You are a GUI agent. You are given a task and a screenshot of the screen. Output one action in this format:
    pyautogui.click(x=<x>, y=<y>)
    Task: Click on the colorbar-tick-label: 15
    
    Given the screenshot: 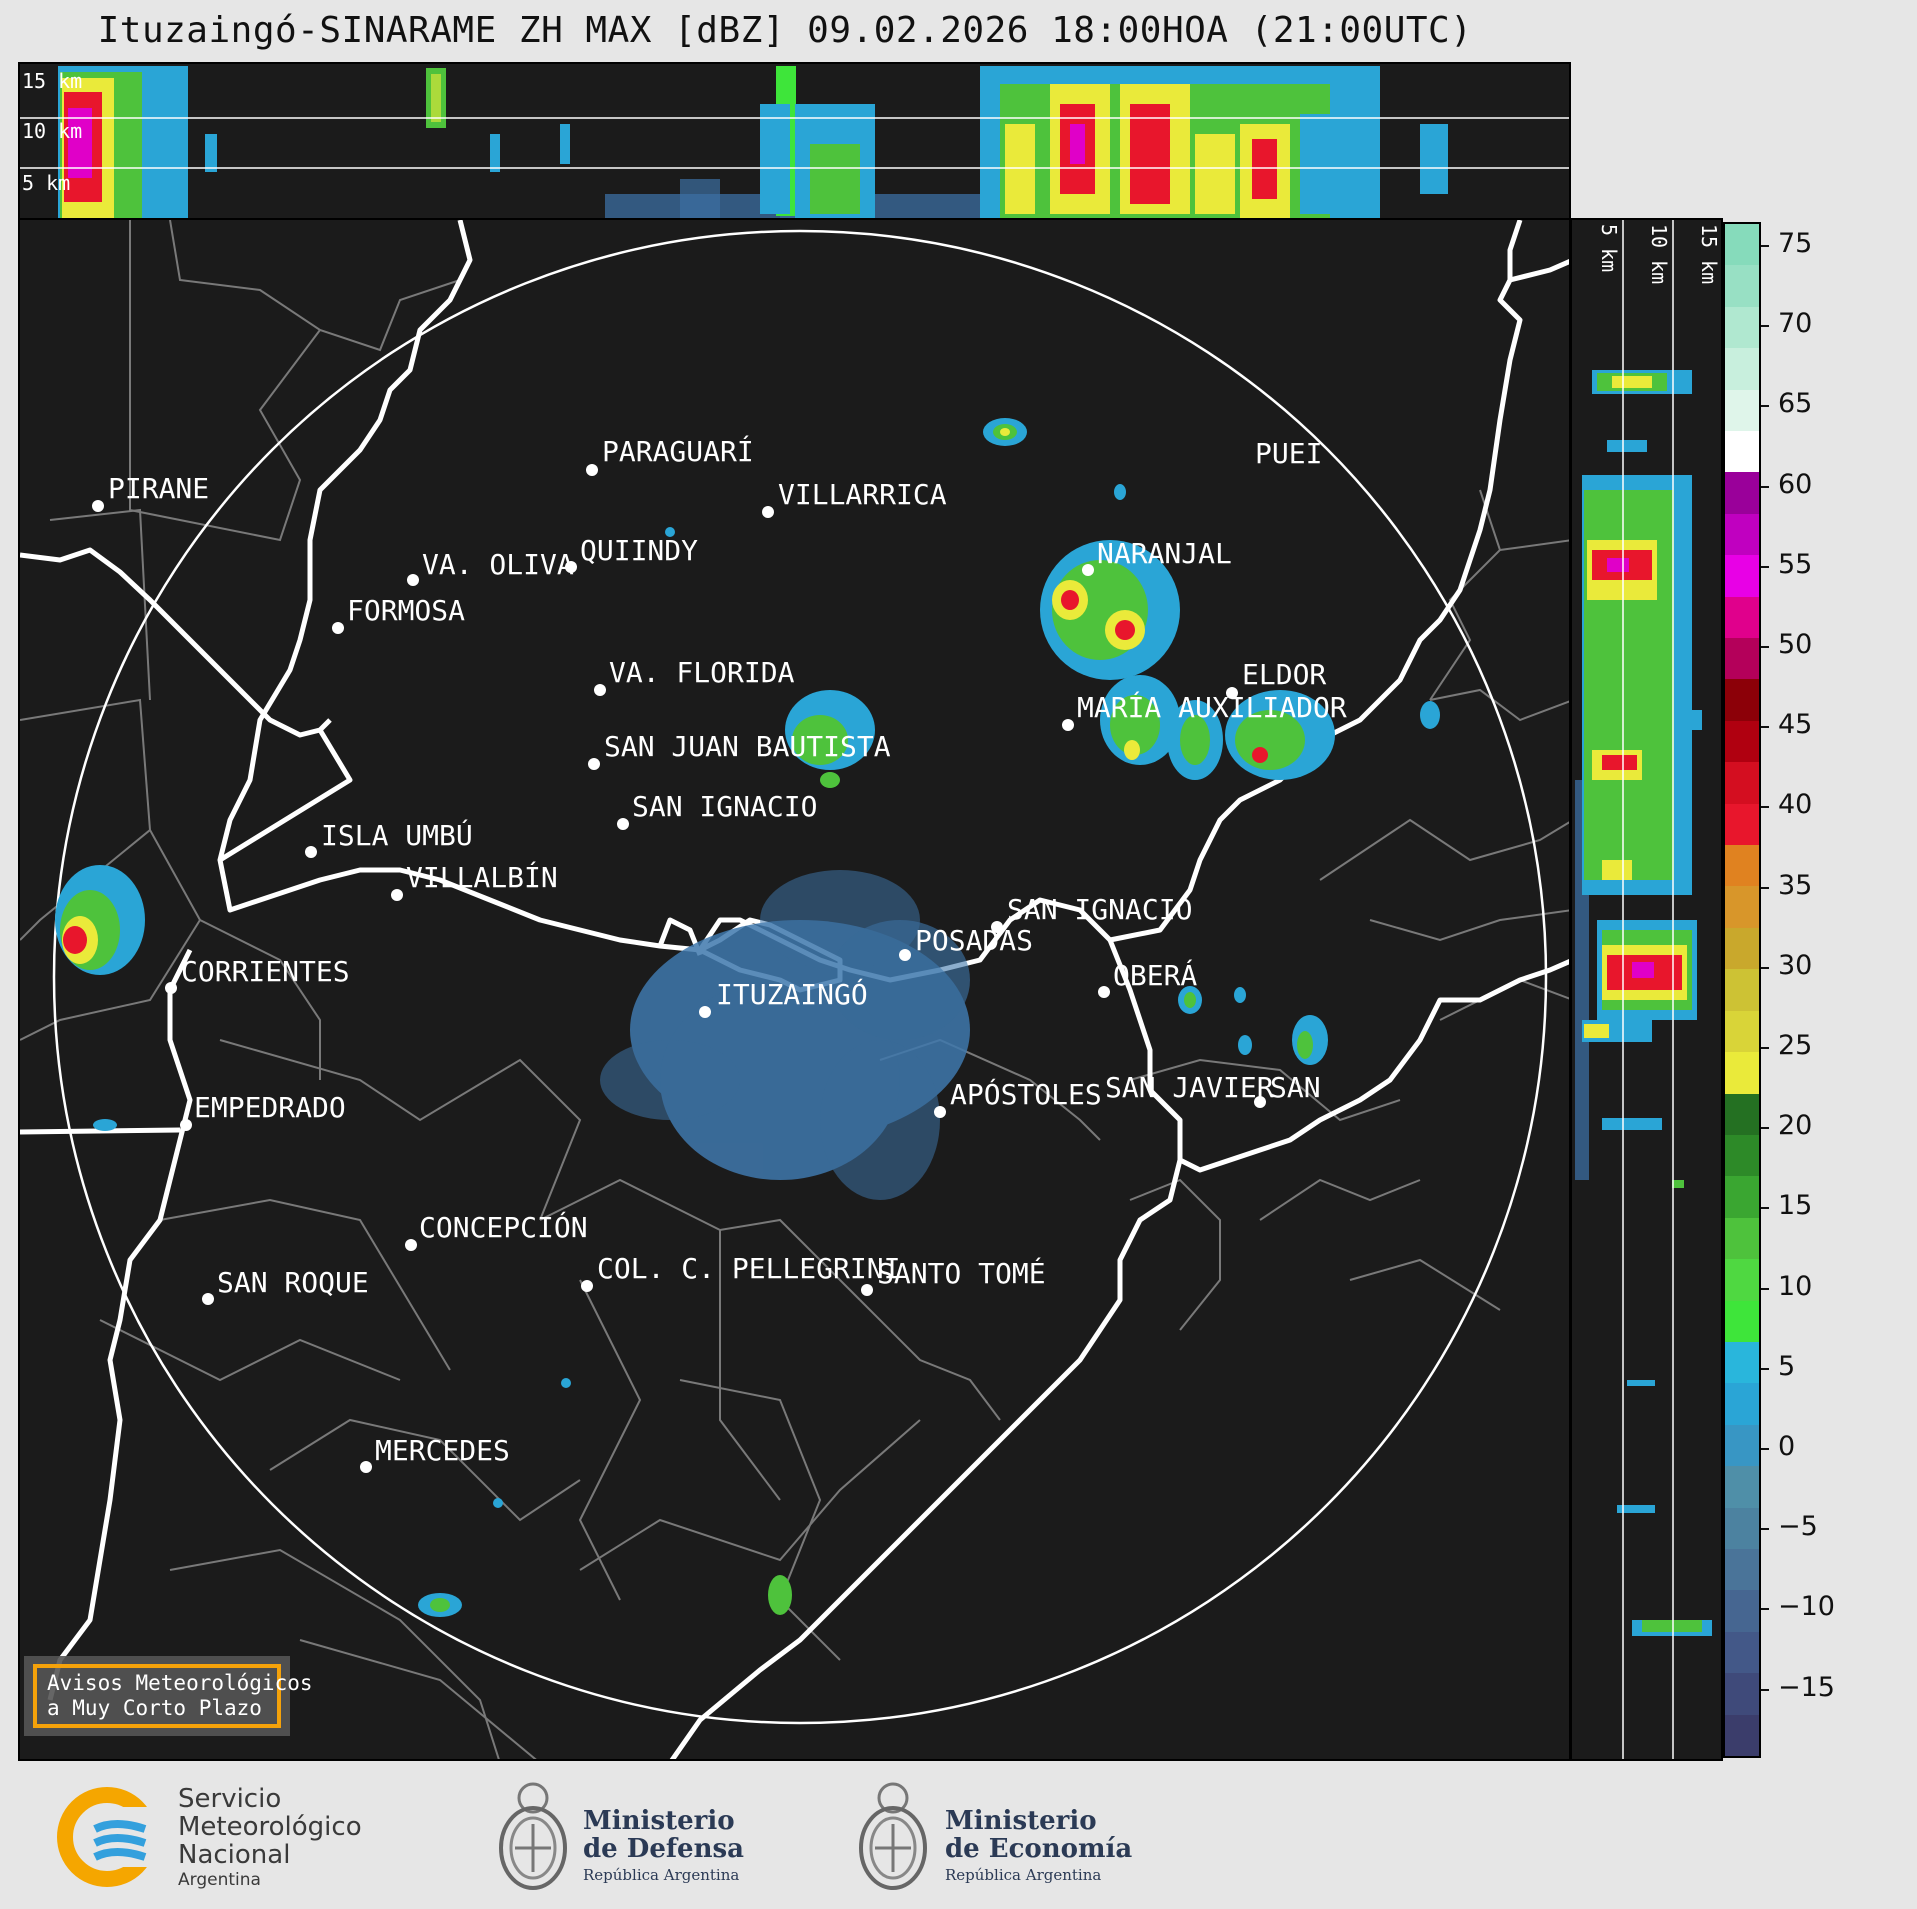 What is the action you would take?
    pyautogui.click(x=1795, y=1206)
    